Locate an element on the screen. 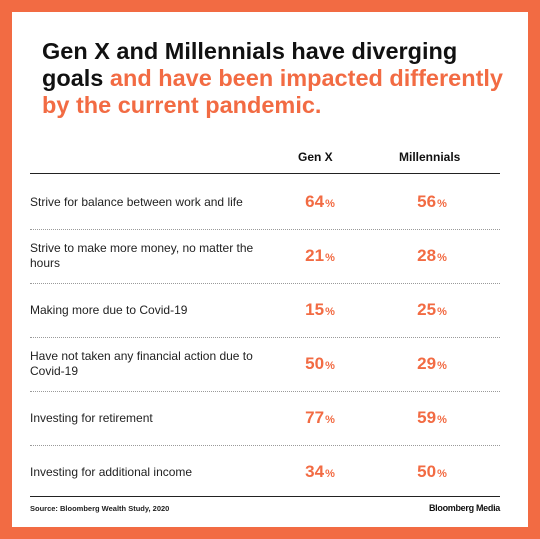 The width and height of the screenshot is (540, 539). millennials-value: 56% is located at coordinates (432, 202).